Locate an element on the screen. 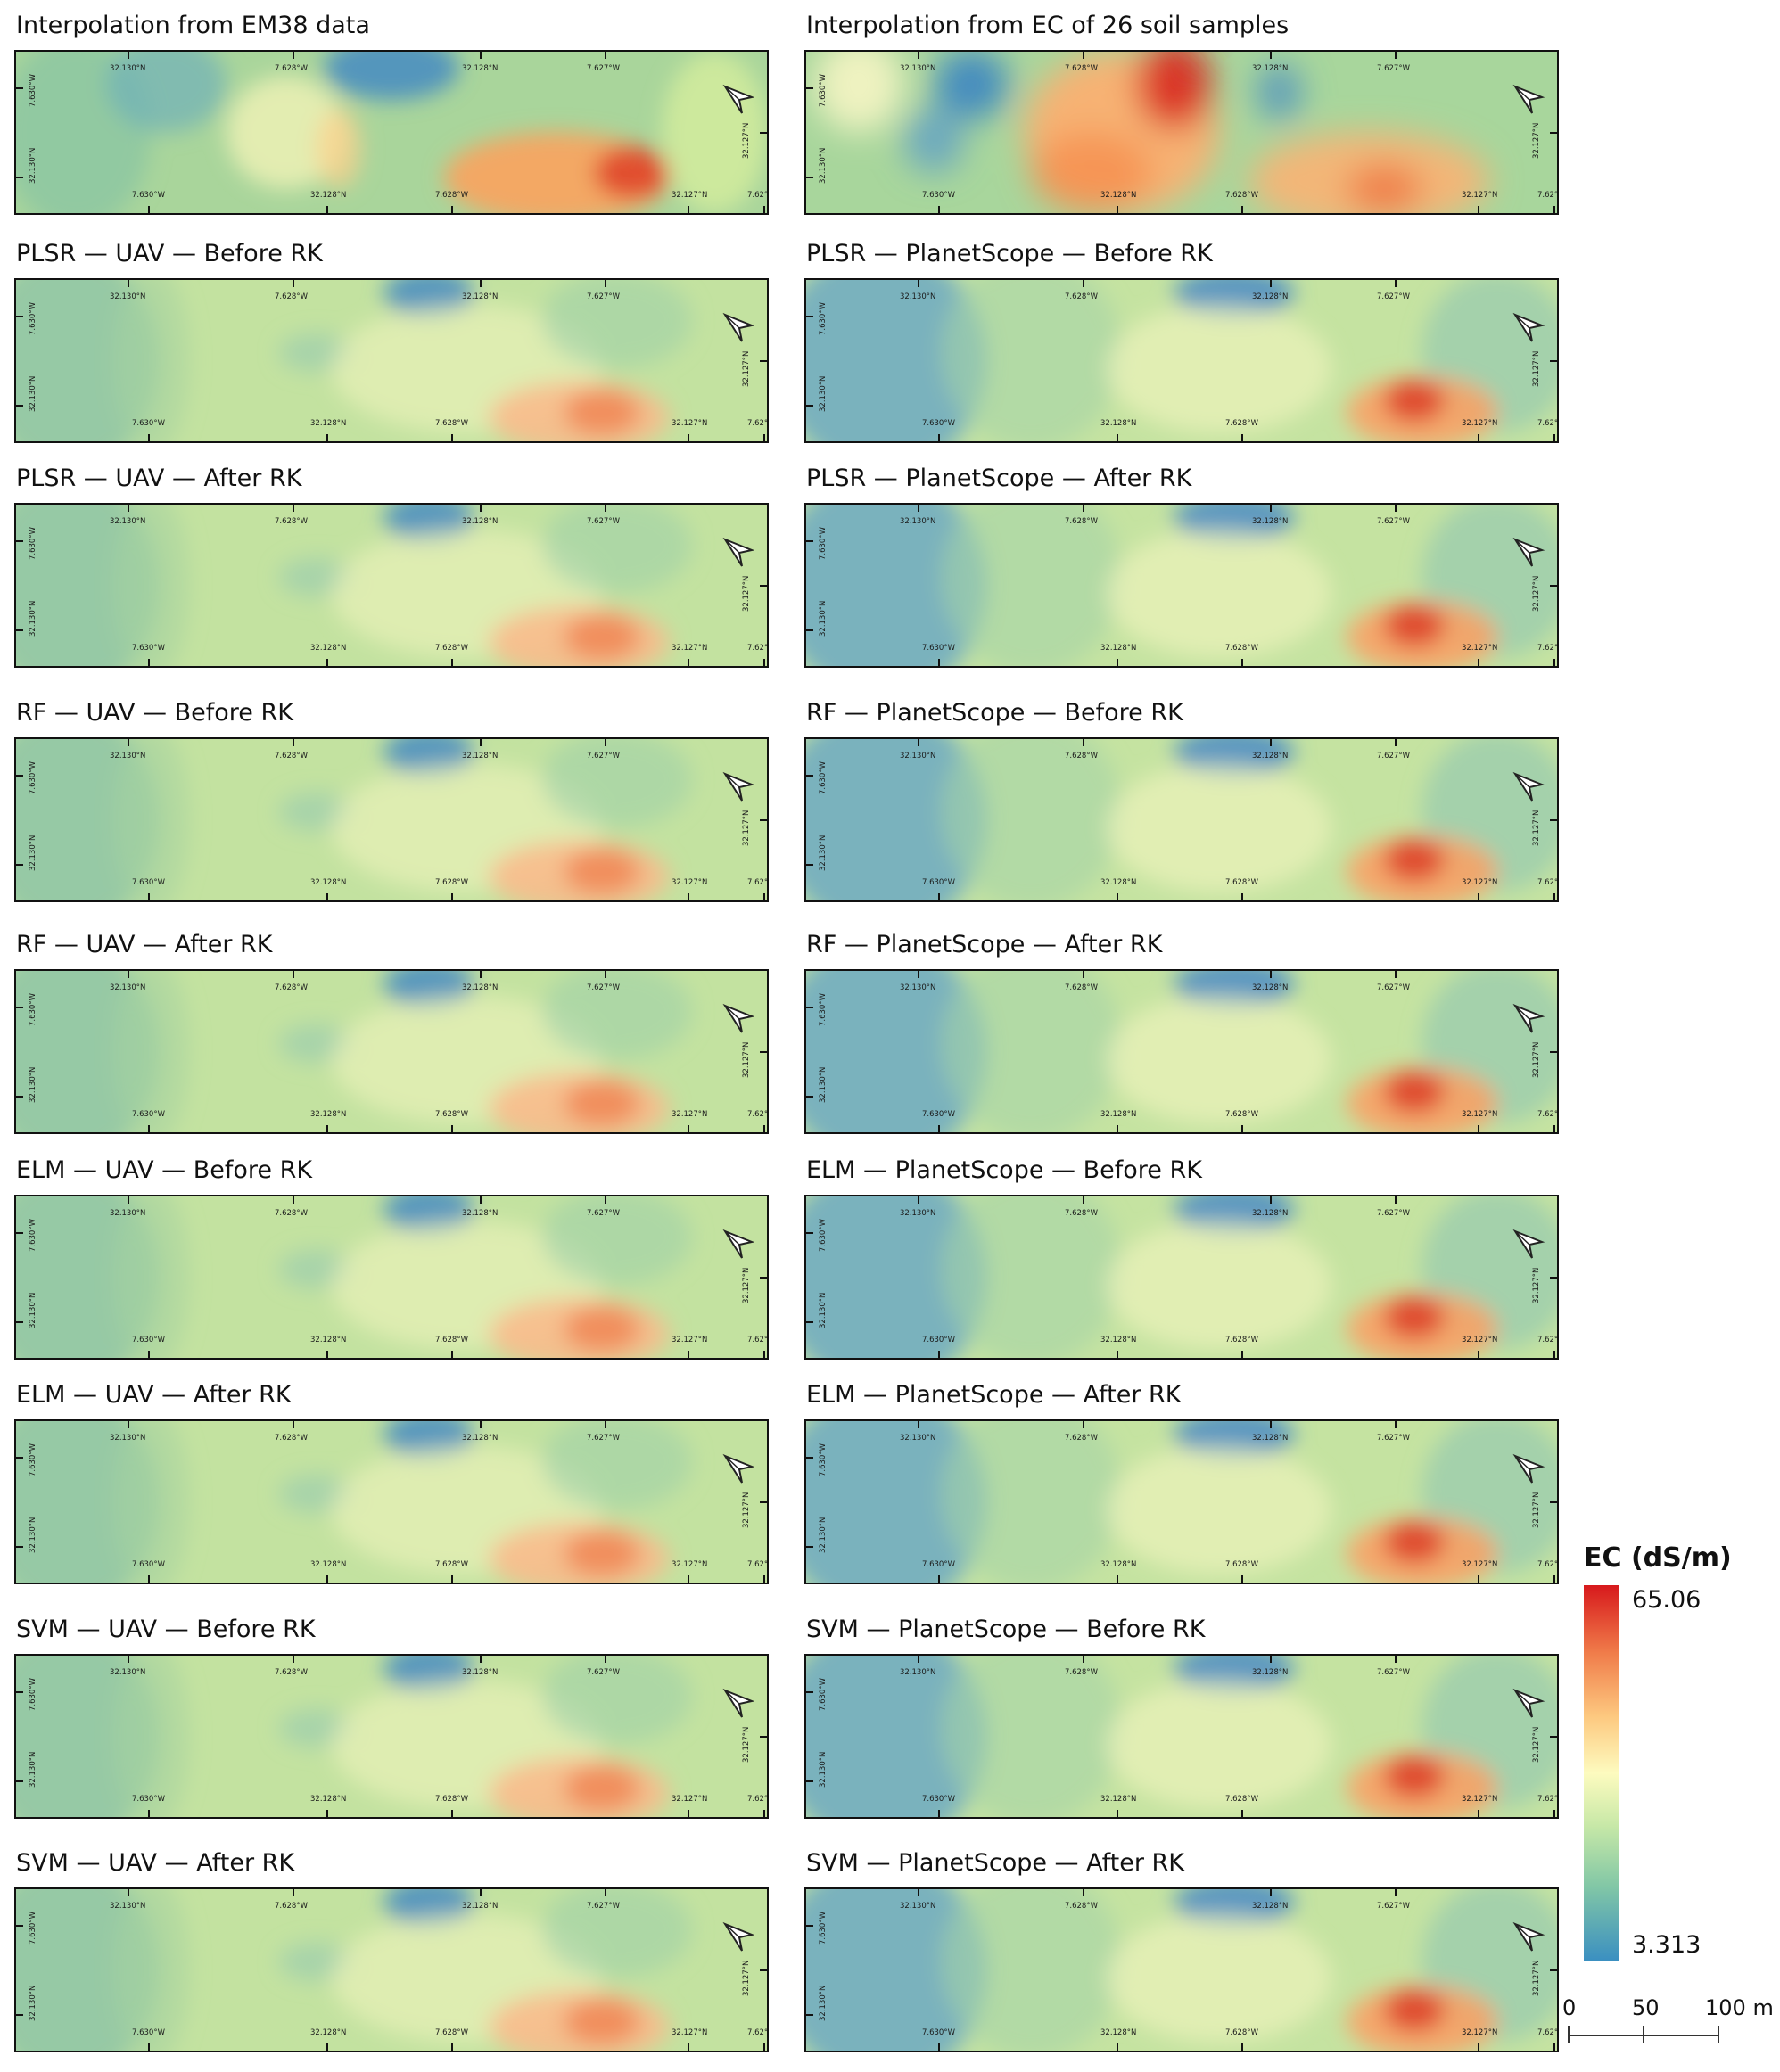  map-panel-title: SVM — UAV — After RK is located at coordinates (155, 1863).